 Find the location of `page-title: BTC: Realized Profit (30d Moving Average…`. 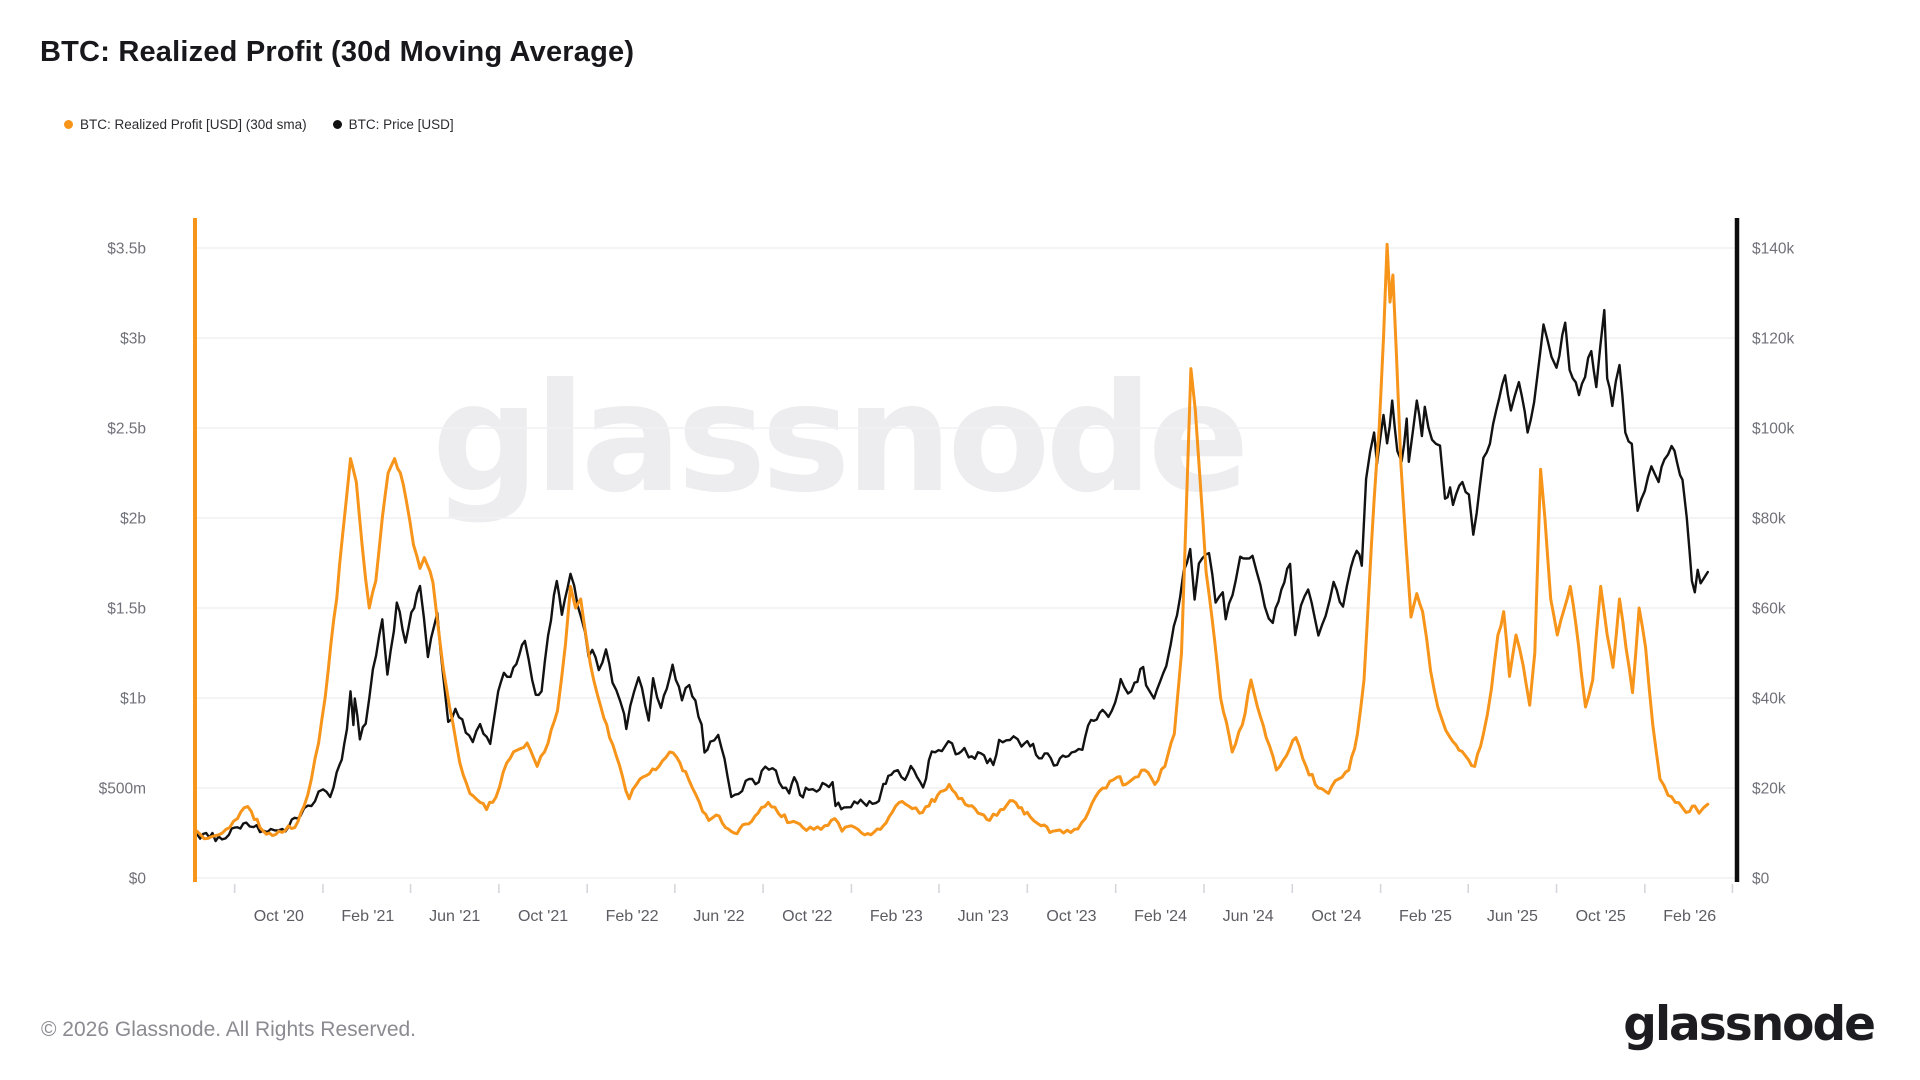

page-title: BTC: Realized Profit (30d Moving Average… is located at coordinates (337, 52).